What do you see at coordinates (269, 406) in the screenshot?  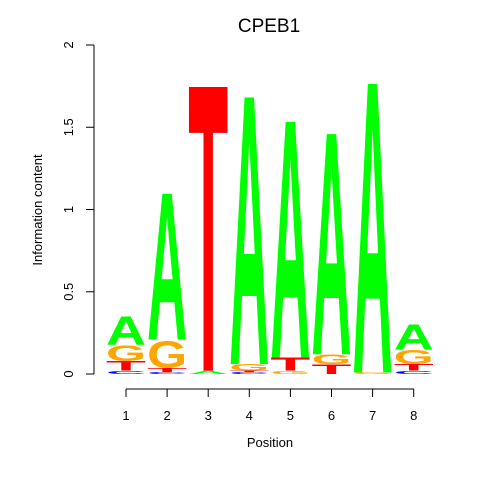 I see `x-axis-ticks: 1 2 3 4 5 6 7 8` at bounding box center [269, 406].